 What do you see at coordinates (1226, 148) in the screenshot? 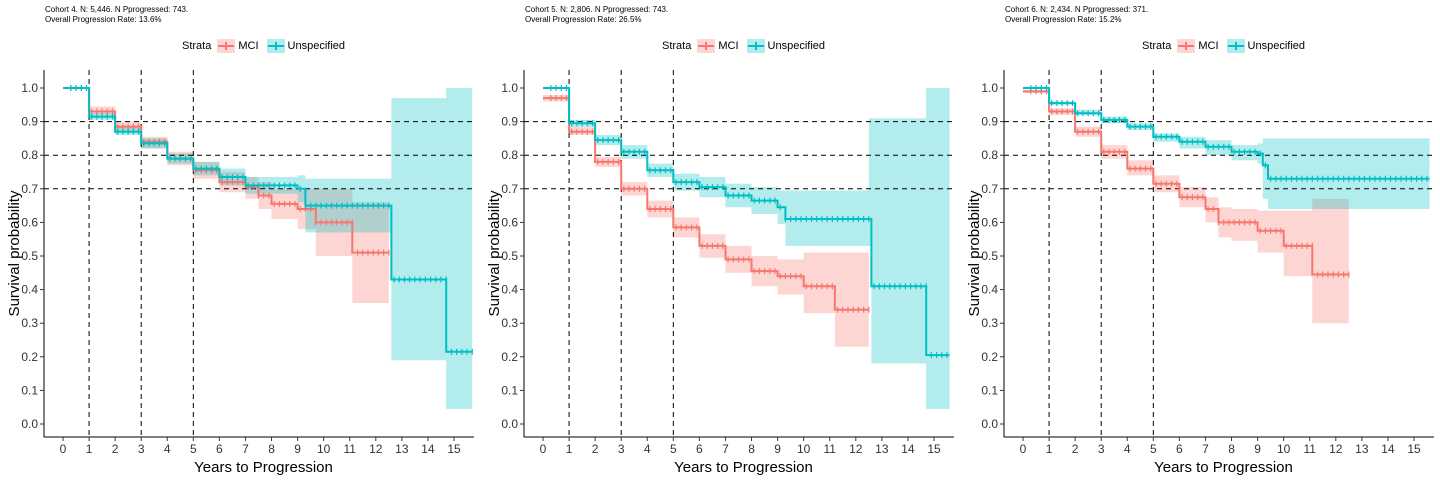
I see `ci-band-unspecified` at bounding box center [1226, 148].